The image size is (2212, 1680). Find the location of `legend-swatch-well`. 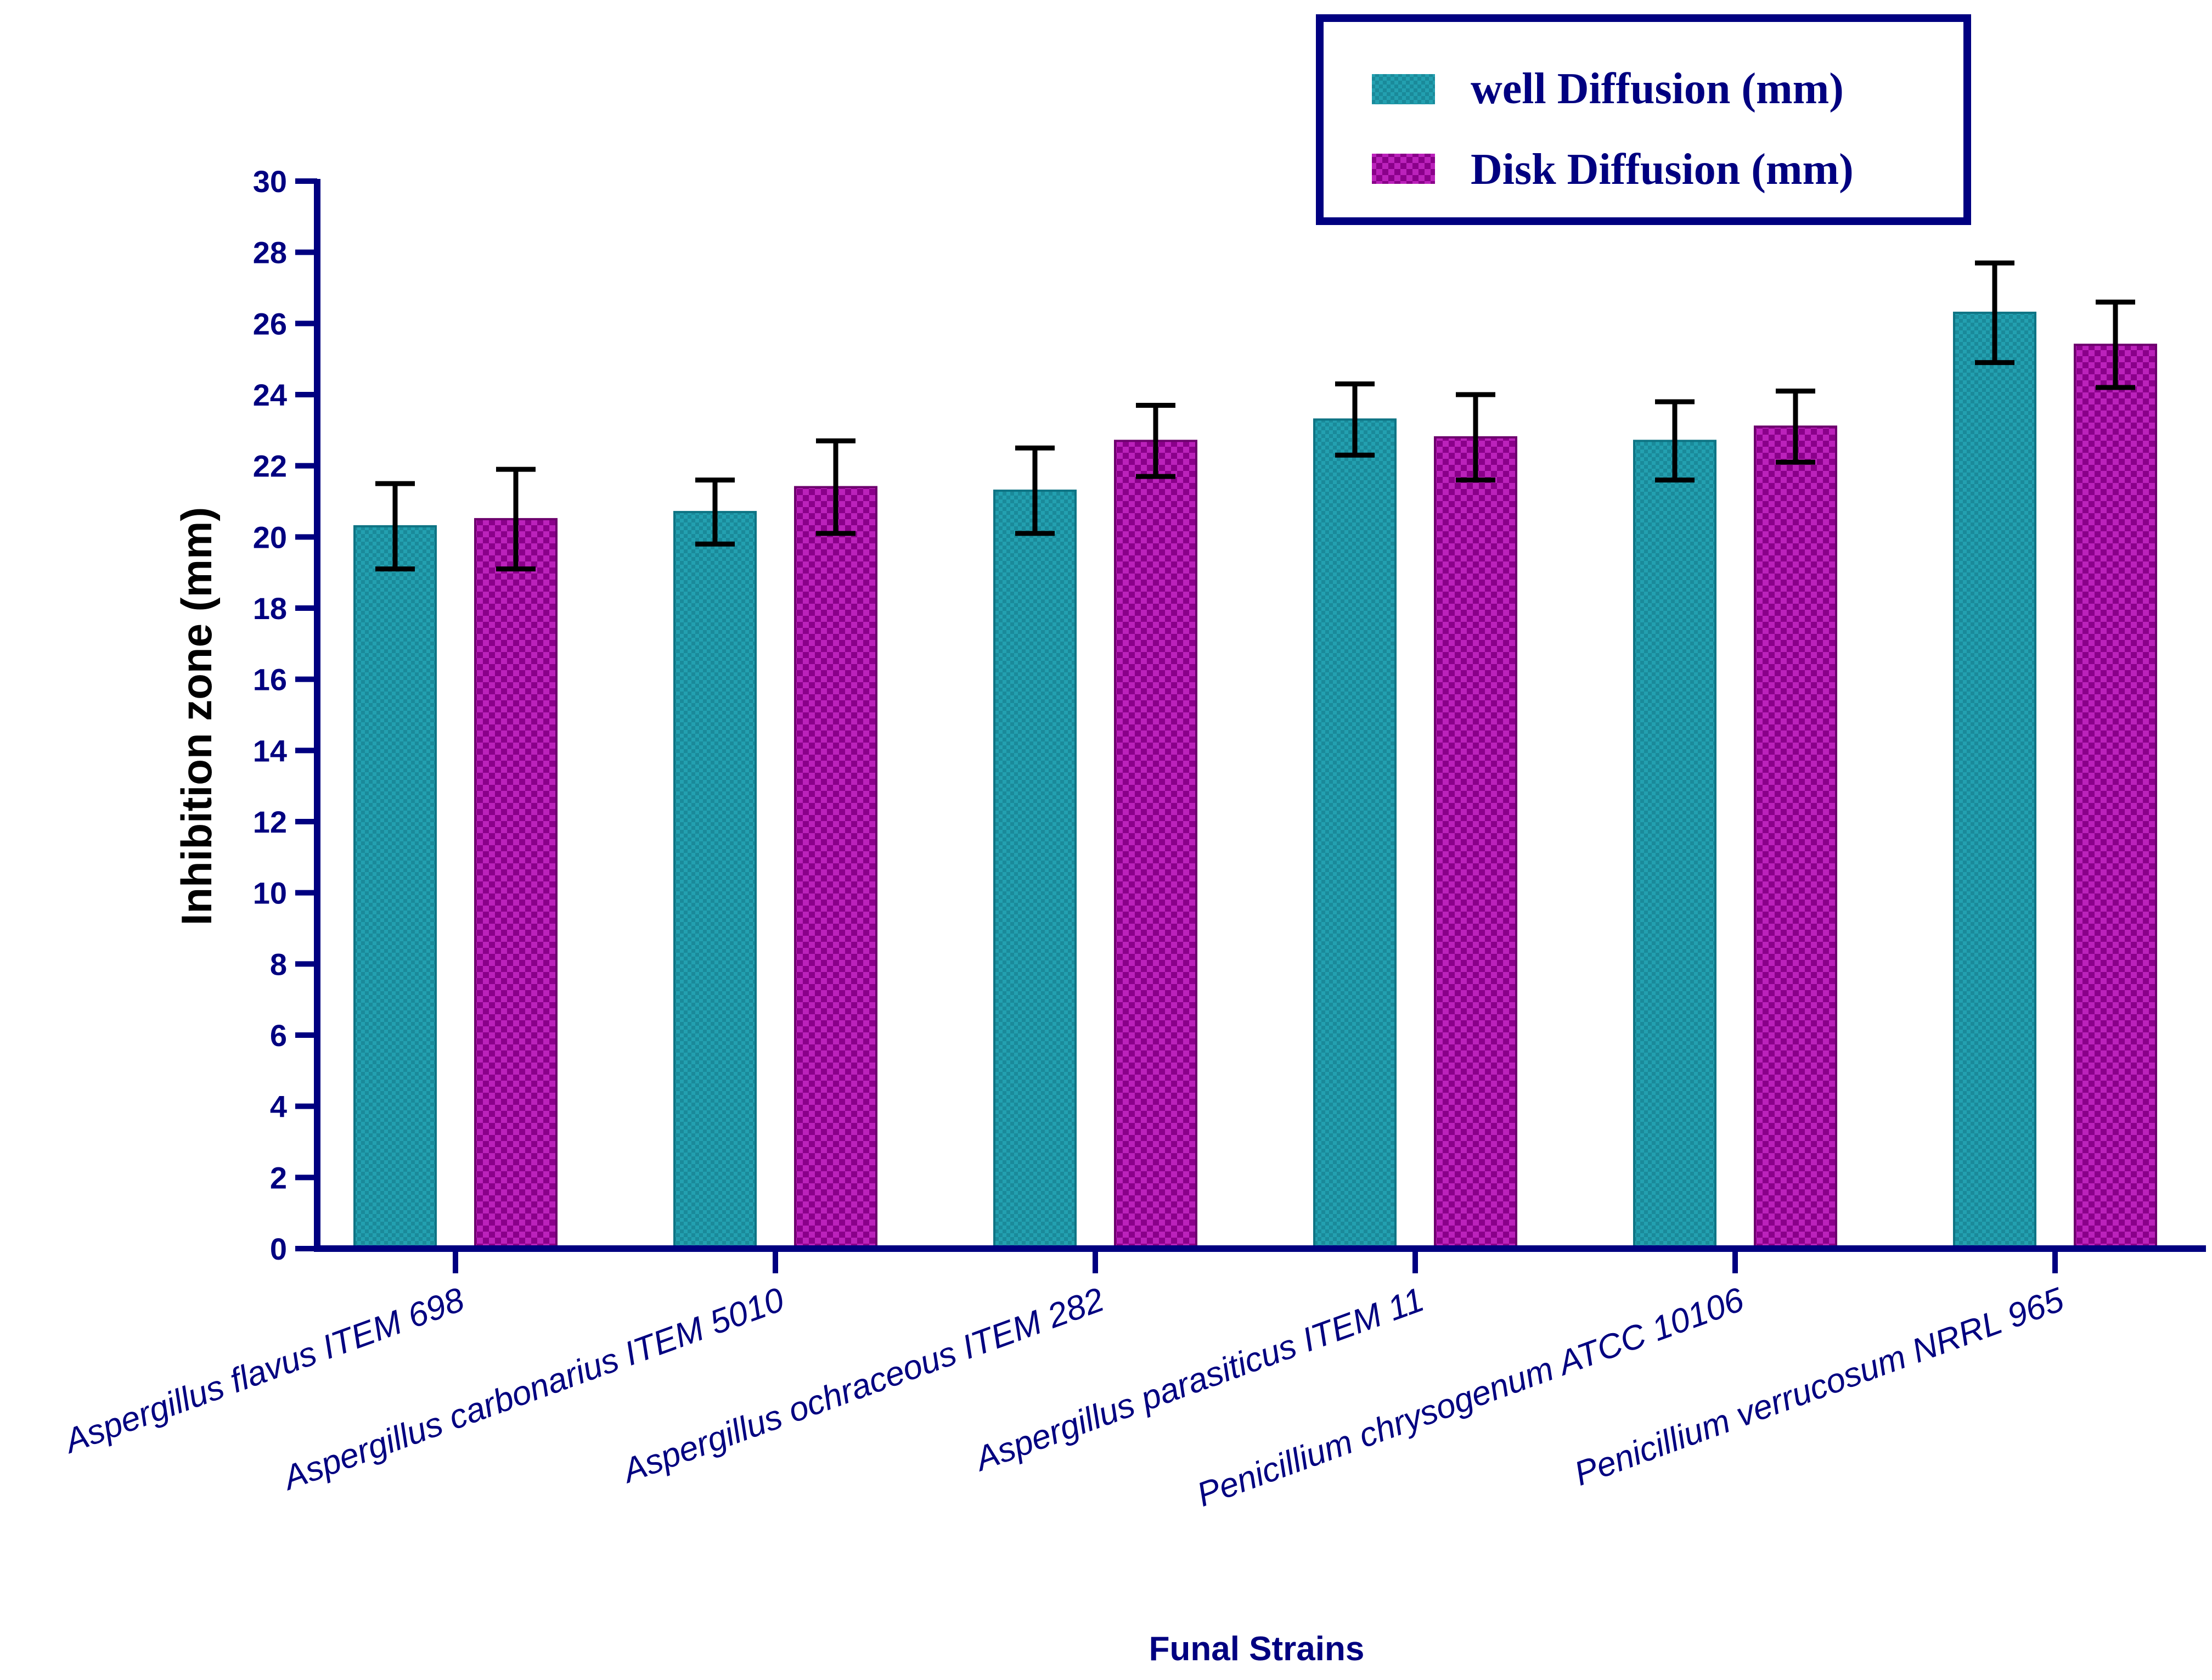

legend-swatch-well is located at coordinates (1403, 89).